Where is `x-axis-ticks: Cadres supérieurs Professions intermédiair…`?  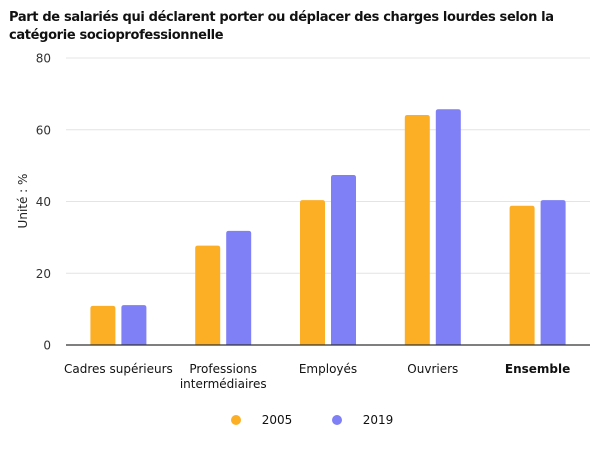 x-axis-ticks: Cadres supérieurs Professions intermédiair… is located at coordinates (317, 376).